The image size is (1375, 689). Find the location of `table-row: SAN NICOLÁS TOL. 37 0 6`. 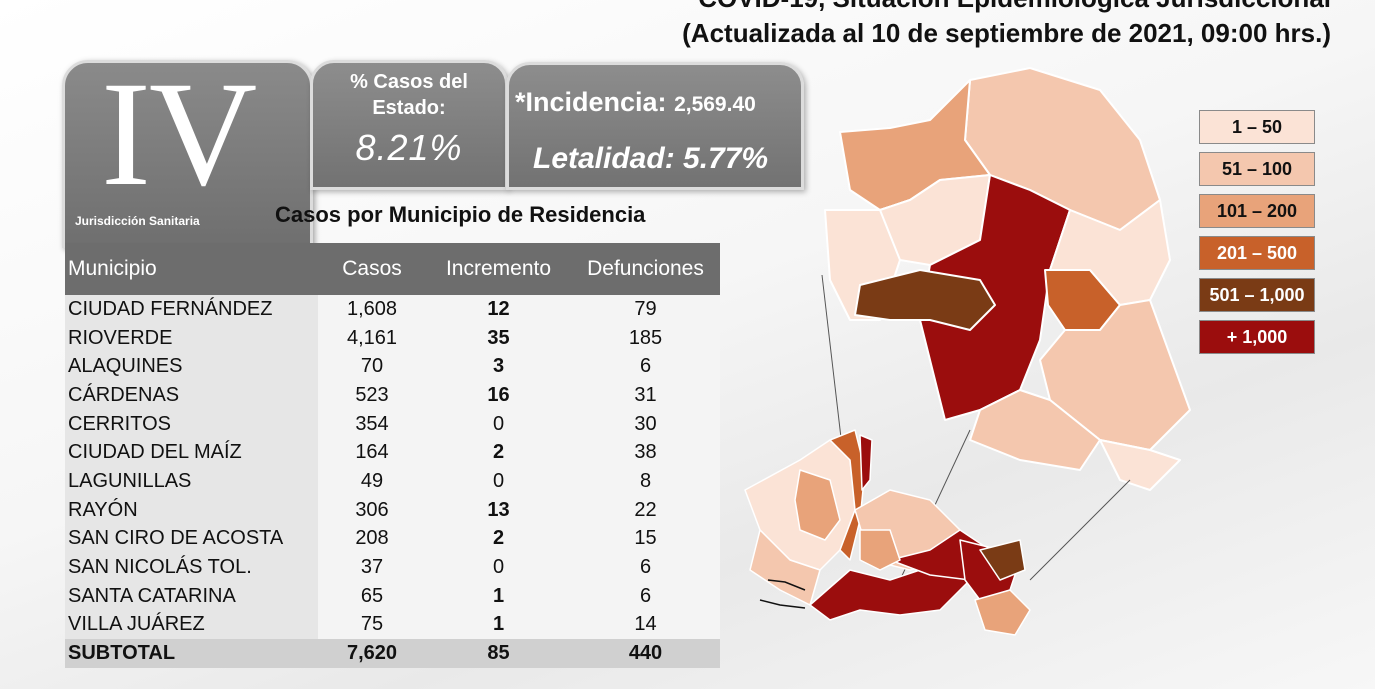

table-row: SAN NICOLÁS TOL. 37 0 6 is located at coordinates (392, 567).